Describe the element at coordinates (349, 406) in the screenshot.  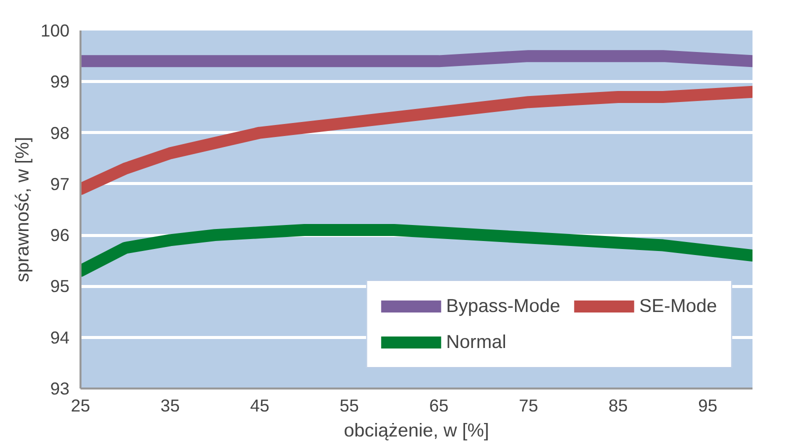
I see `x-tick-label: 55` at that location.